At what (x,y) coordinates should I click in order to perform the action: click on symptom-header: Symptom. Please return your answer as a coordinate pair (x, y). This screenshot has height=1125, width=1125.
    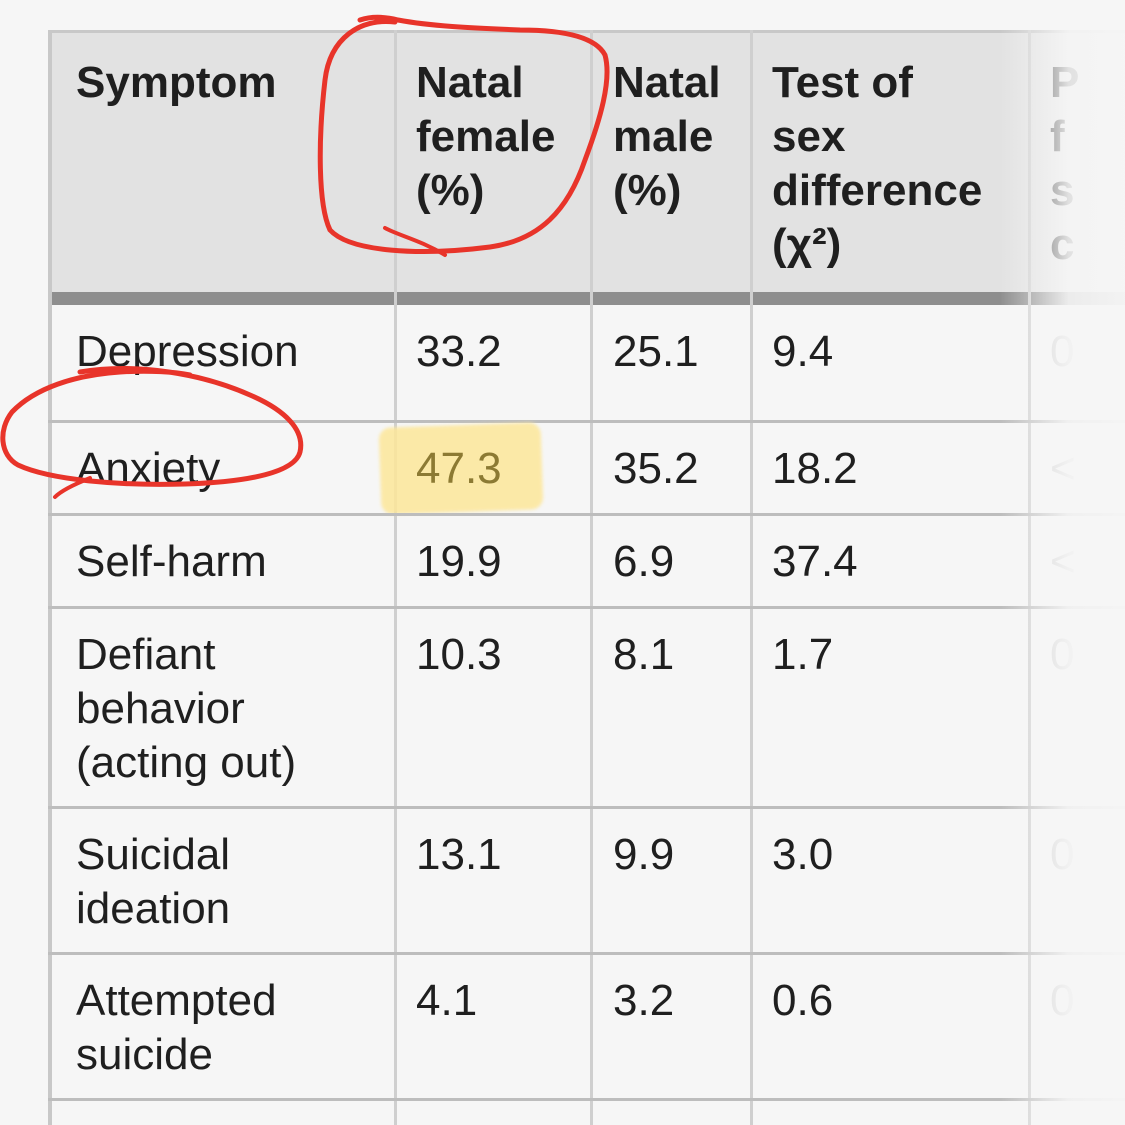
    Looking at the image, I should click on (176, 82).